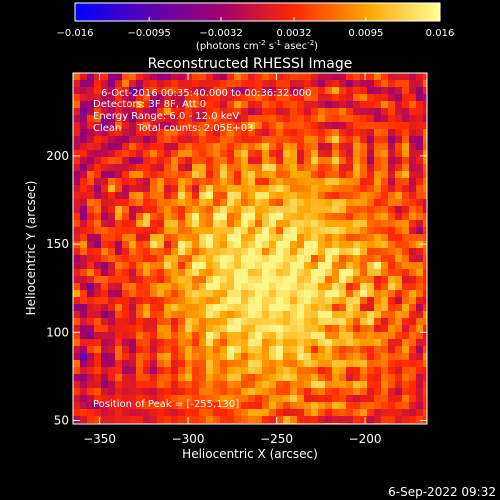 The width and height of the screenshot is (500, 500). Describe the element at coordinates (294, 33) in the screenshot. I see `colorbar-tick-label: 0.0032` at that location.